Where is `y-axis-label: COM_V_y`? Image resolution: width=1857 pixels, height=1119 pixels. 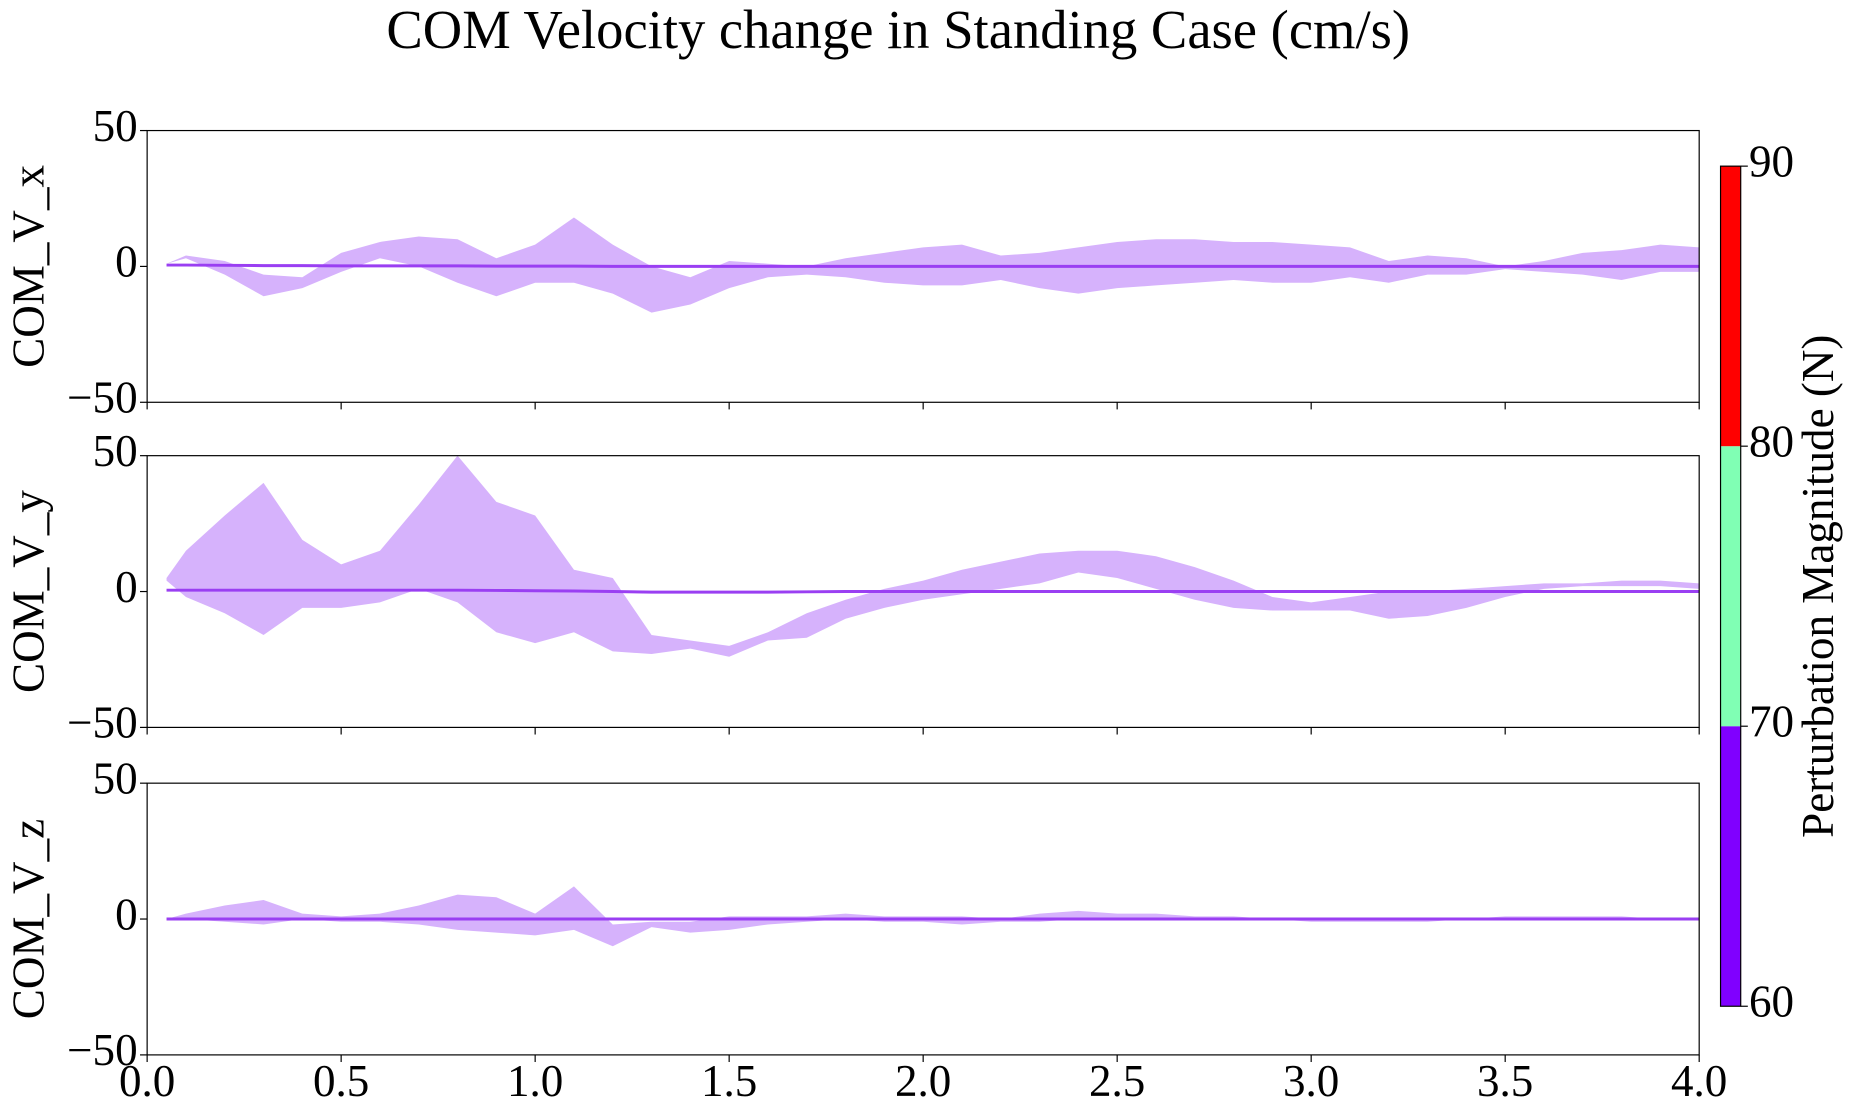 y-axis-label: COM_V_y is located at coordinates (29, 591).